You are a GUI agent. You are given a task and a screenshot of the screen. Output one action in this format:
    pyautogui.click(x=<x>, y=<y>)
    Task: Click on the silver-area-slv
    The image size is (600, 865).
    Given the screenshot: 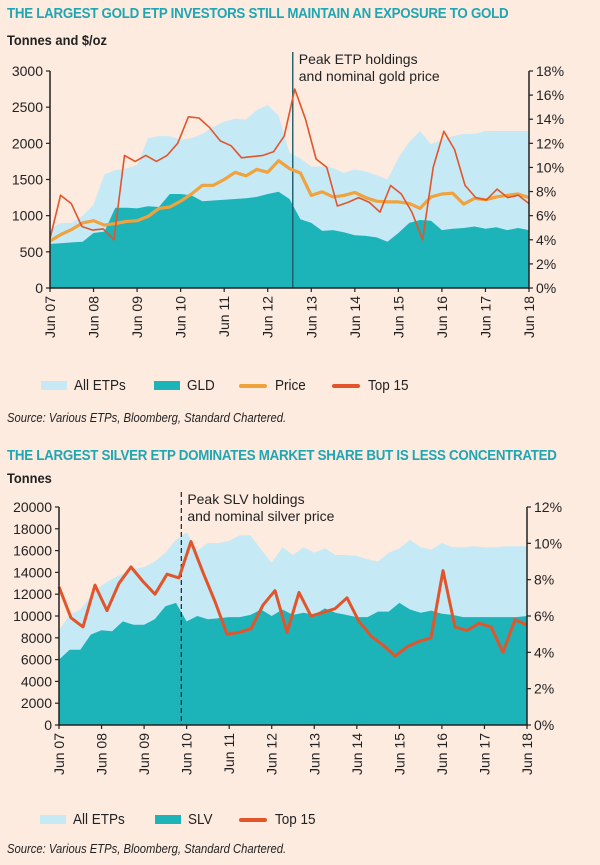 What is the action you would take?
    pyautogui.click(x=293, y=663)
    